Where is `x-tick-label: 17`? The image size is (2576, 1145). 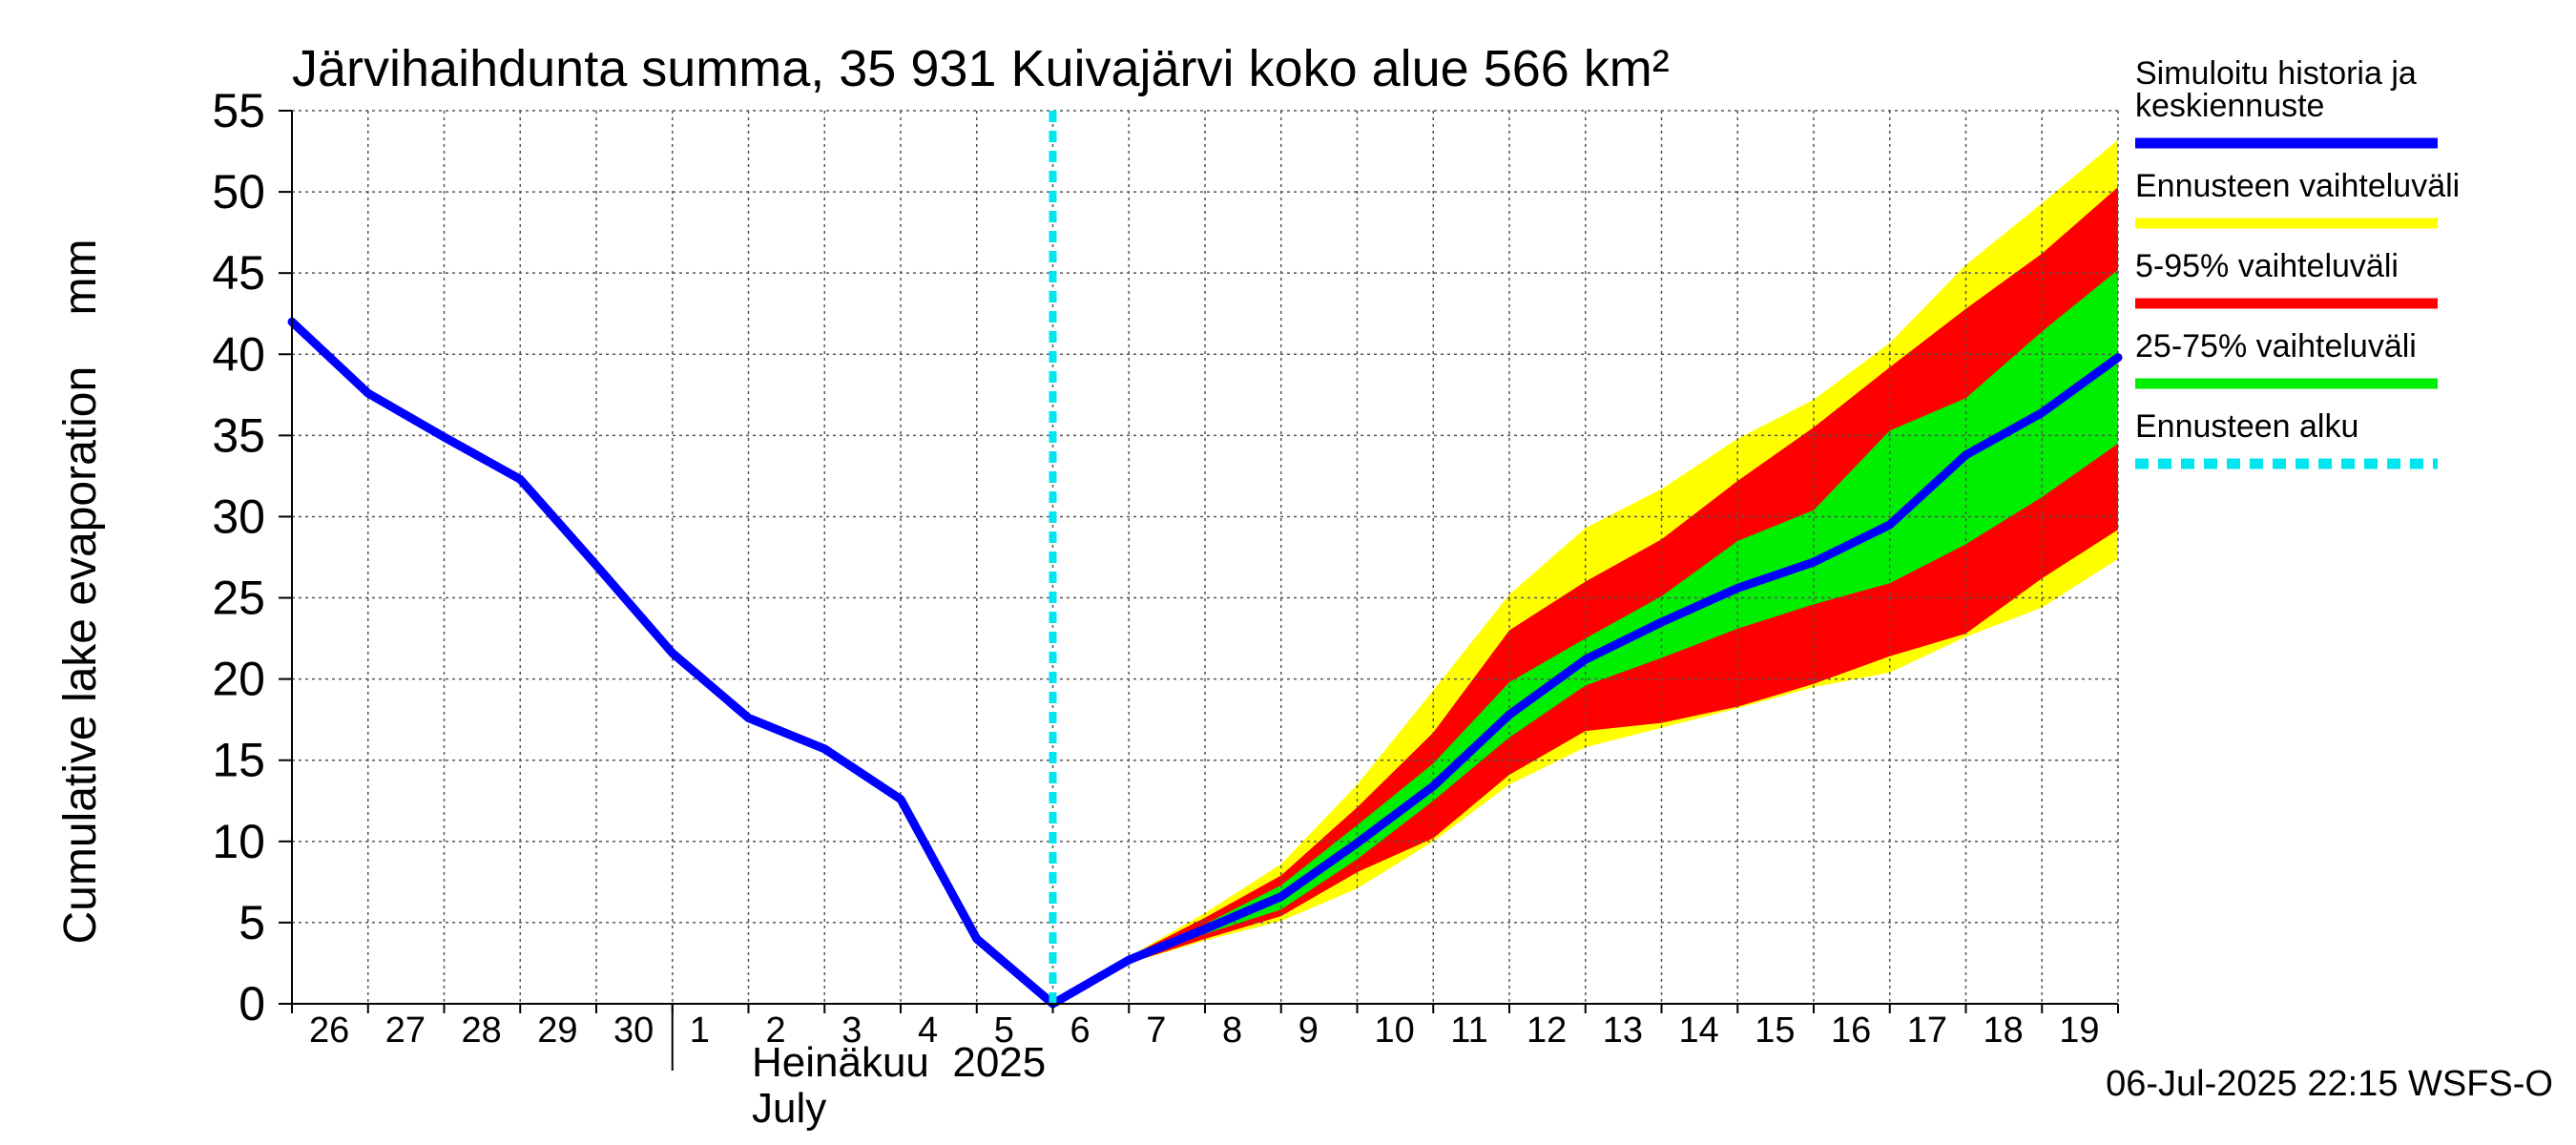 x-tick-label: 17 is located at coordinates (1927, 1030).